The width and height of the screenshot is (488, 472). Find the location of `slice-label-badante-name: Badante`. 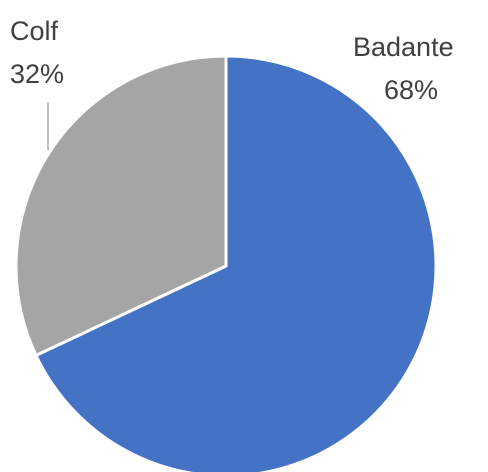

slice-label-badante-name: Badante is located at coordinates (403, 47).